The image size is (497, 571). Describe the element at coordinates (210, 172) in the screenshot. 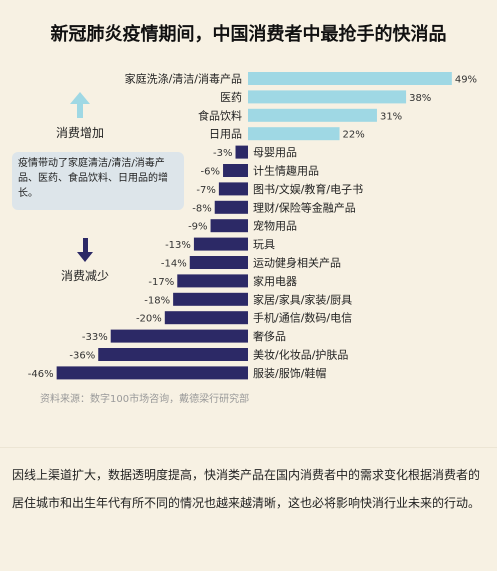

I see `value-label: -6%` at that location.